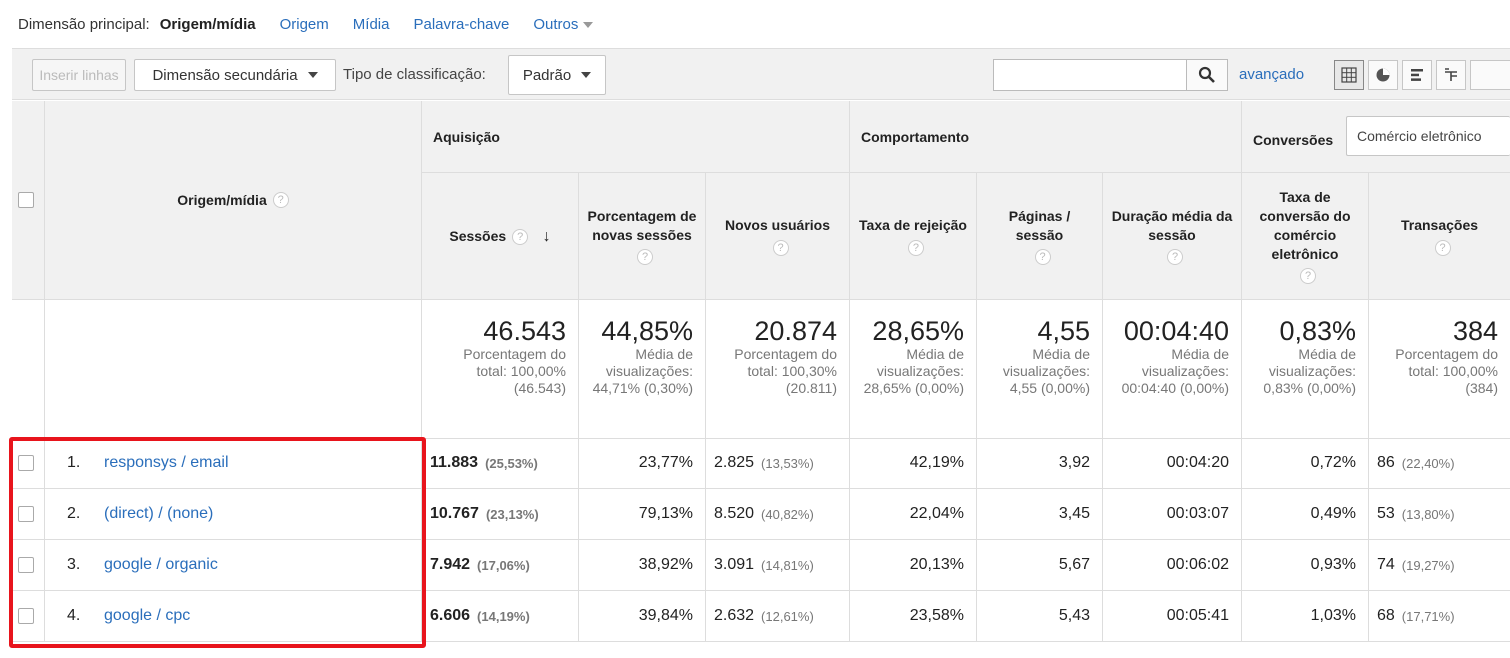 The width and height of the screenshot is (1510, 658). I want to click on metric-value: 0,72%, so click(1333, 462).